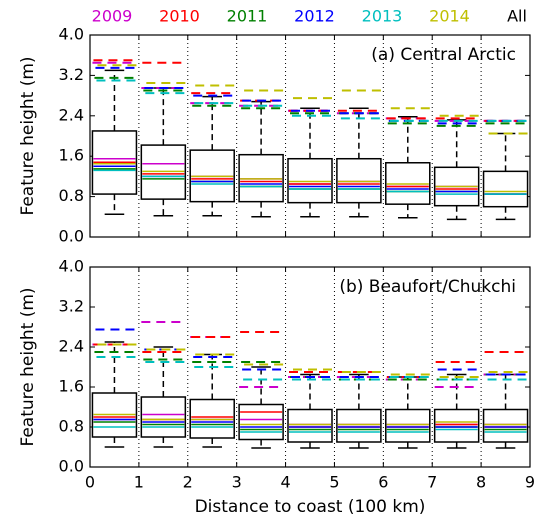  I want to click on legend-label: 2013, so click(382, 16).